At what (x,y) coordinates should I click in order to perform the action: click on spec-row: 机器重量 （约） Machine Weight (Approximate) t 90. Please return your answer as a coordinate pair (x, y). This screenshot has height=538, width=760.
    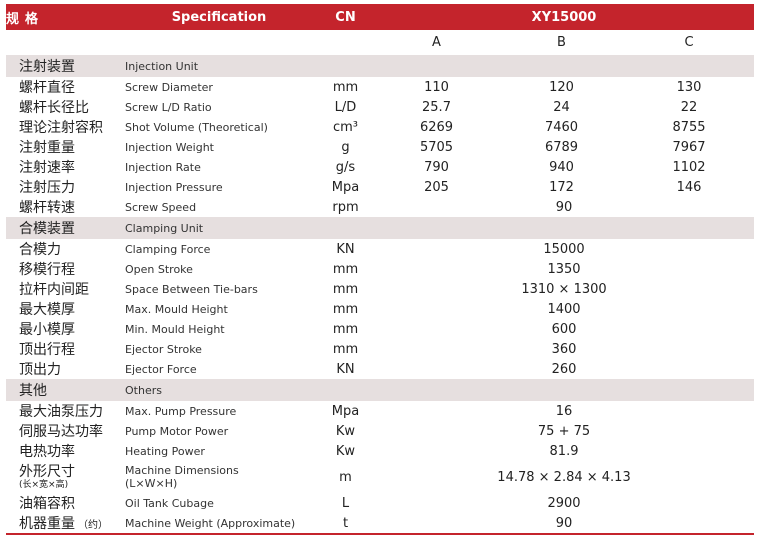
    Looking at the image, I should click on (380, 524).